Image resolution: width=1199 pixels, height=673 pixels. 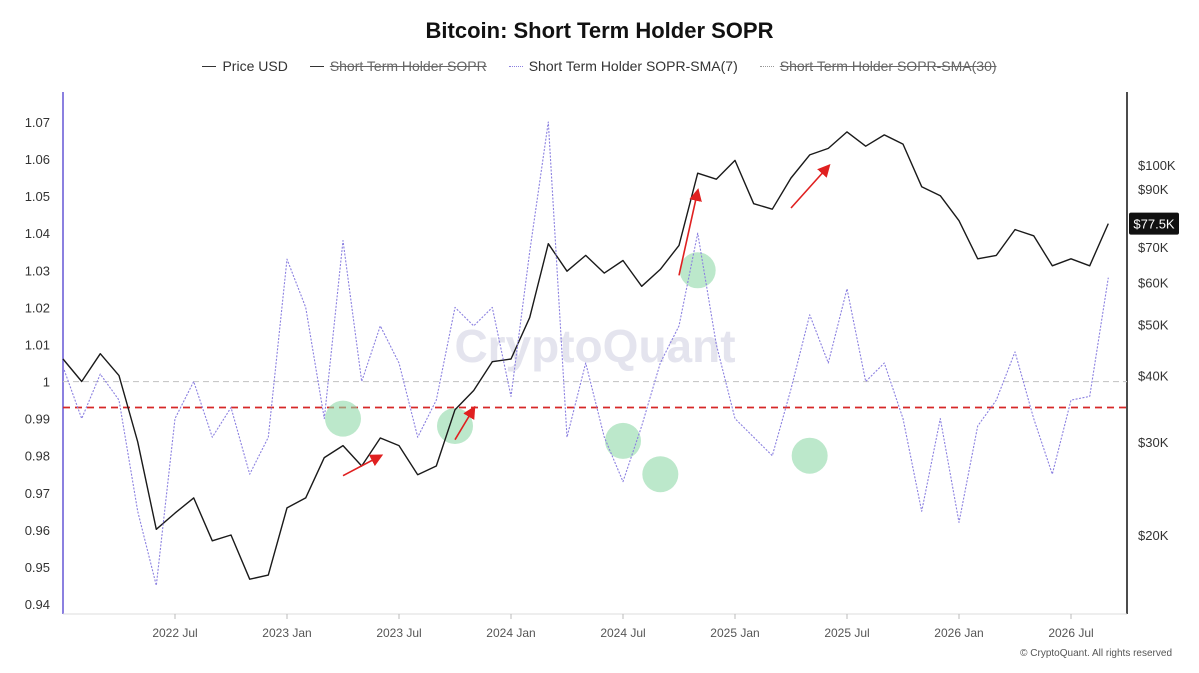 I want to click on right-tick-label: $50K, so click(x=1153, y=324).